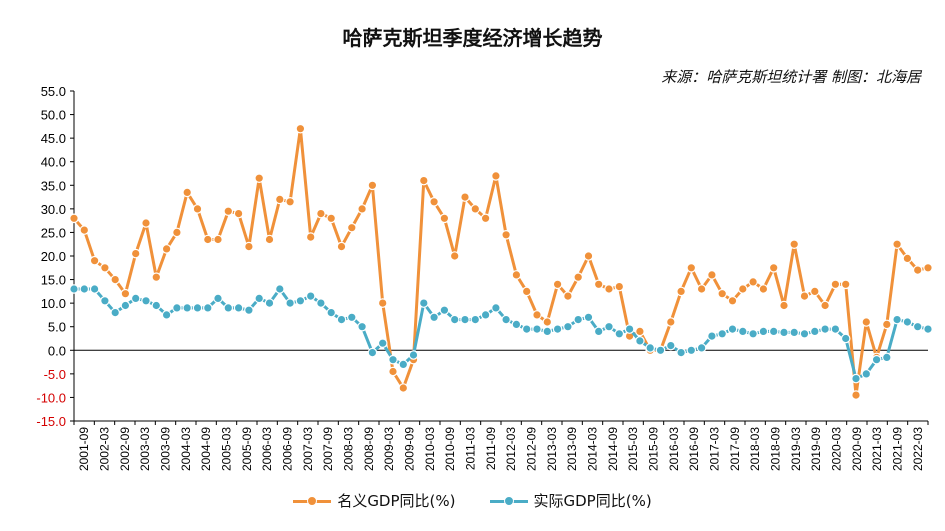  Describe the element at coordinates (450, 449) in the screenshot. I see `x-tick-label: 2010-09` at that location.